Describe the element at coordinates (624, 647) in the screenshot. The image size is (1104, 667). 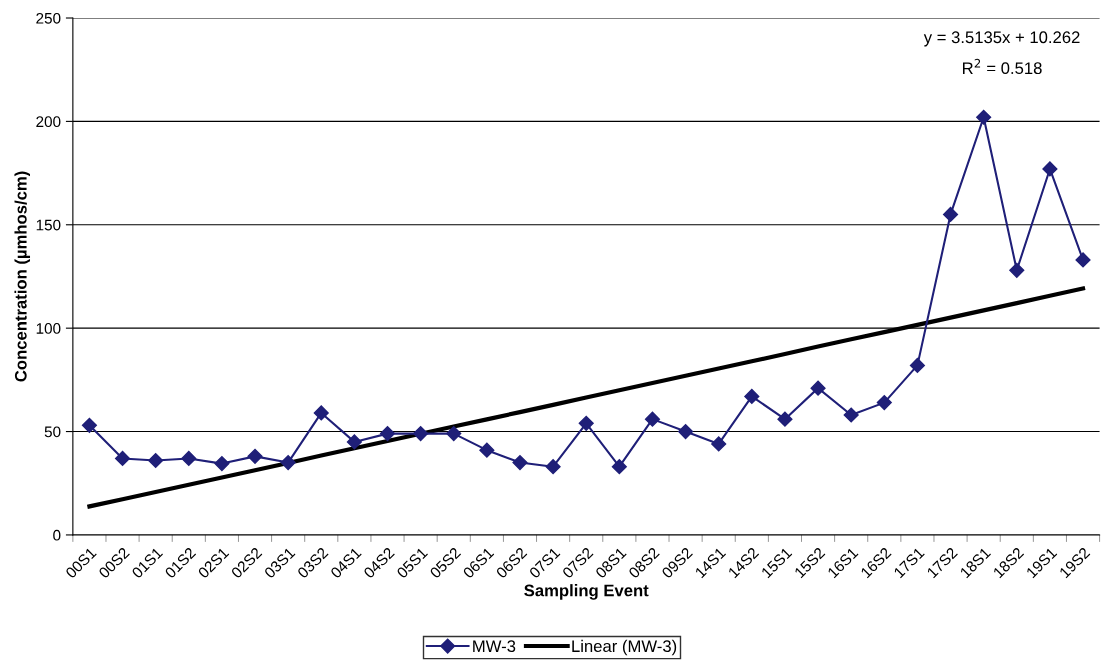
I see `legend-label: Linear (MW-3)` at that location.